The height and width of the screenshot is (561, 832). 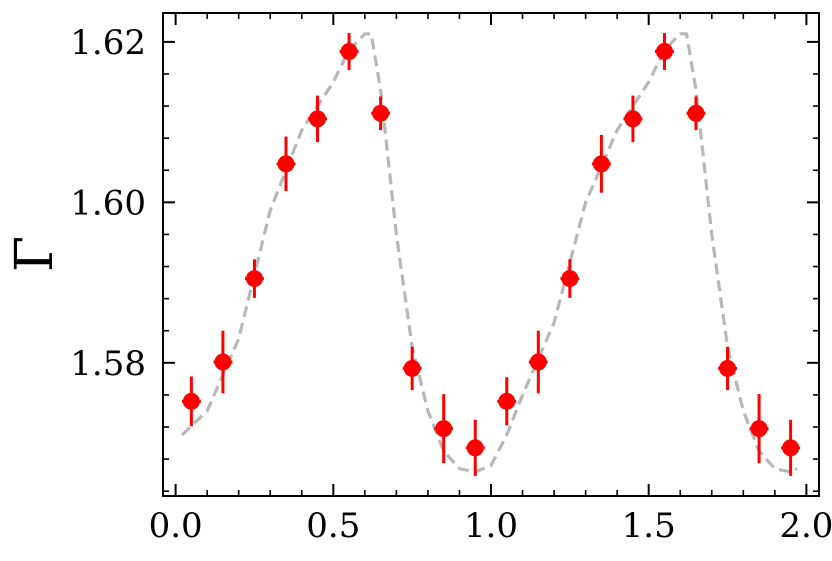 I want to click on x-tick-label: 0.5, so click(x=333, y=526).